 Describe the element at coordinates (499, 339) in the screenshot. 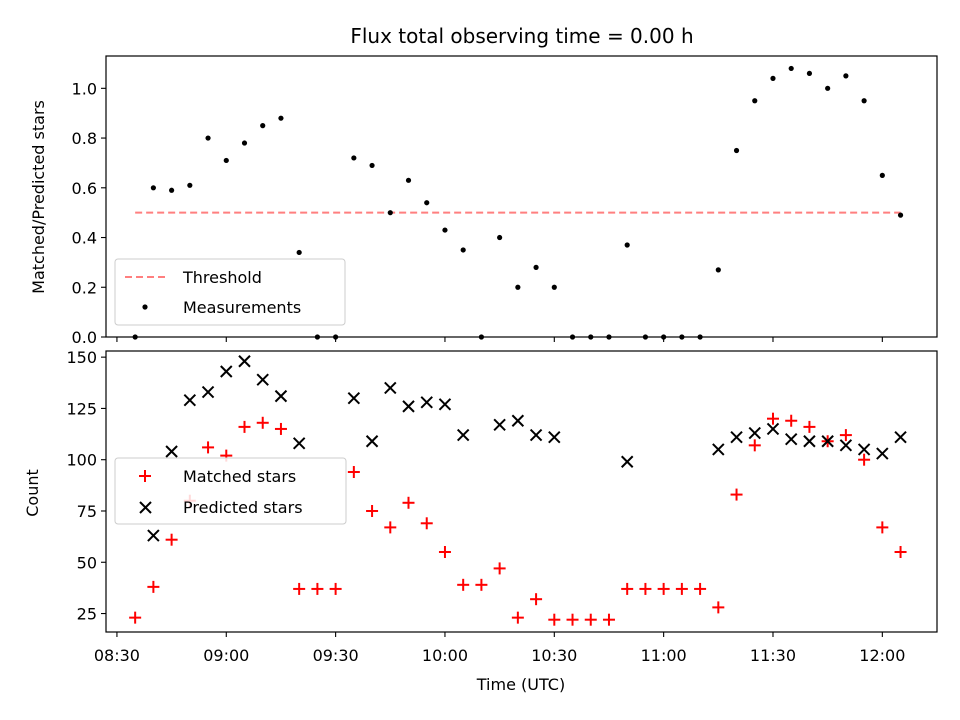

I see `top-x-axis` at that location.